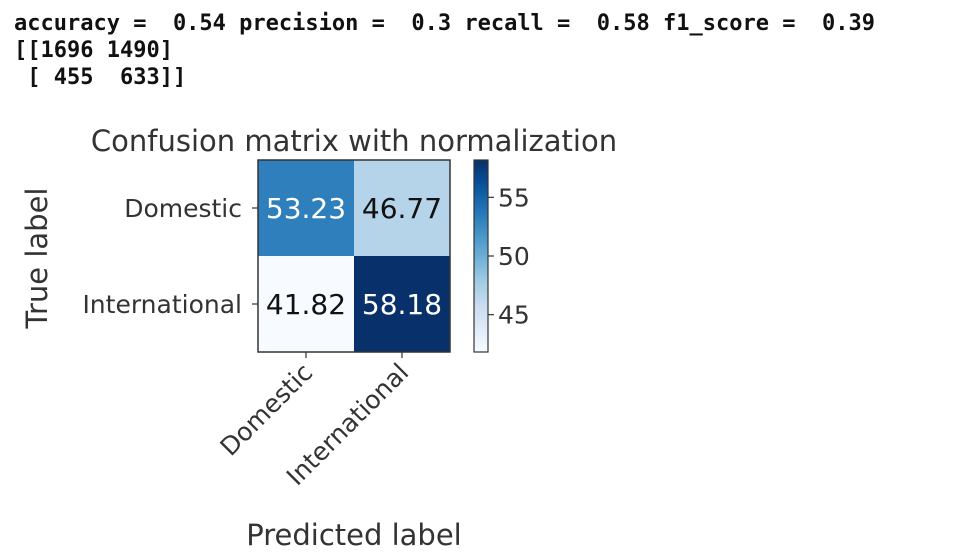  What do you see at coordinates (162, 304) in the screenshot?
I see `y-tick-label: International` at bounding box center [162, 304].